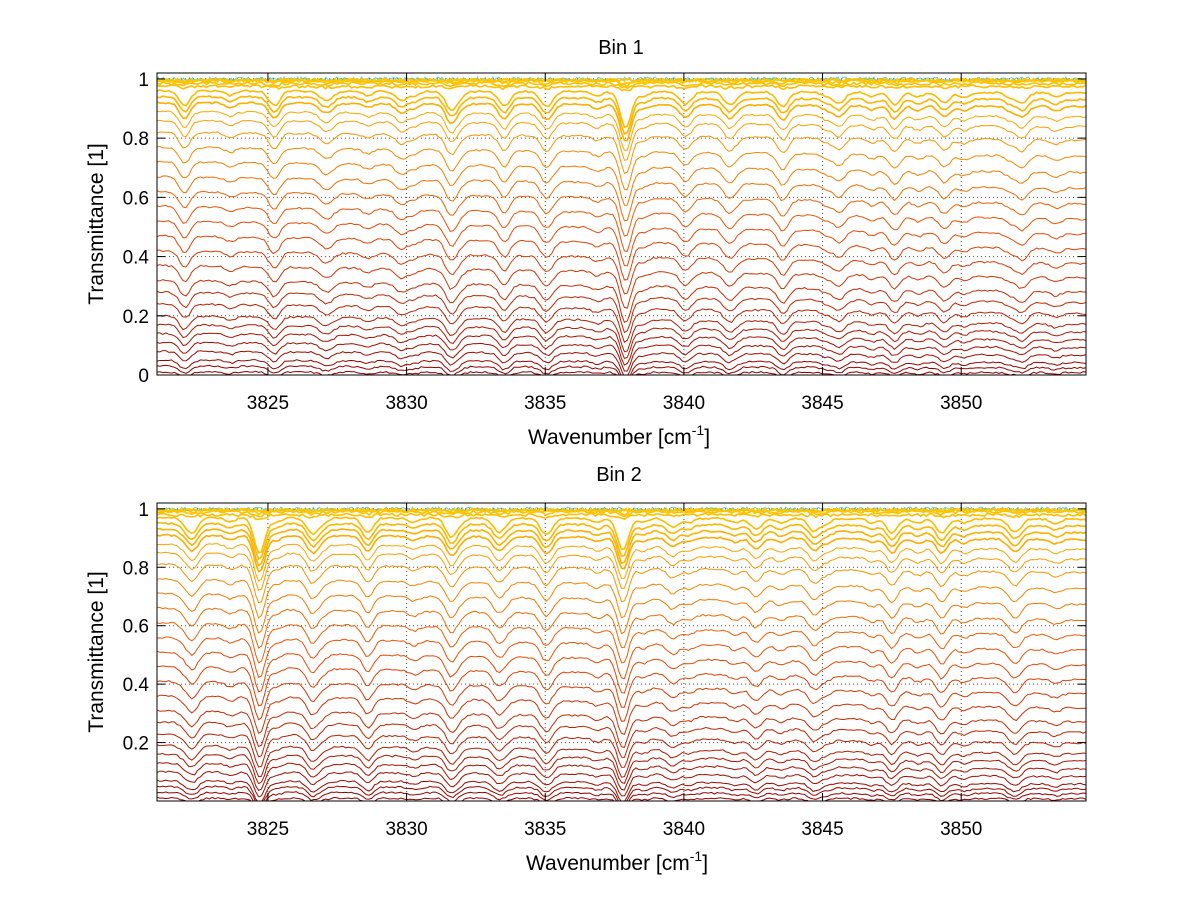 This screenshot has width=1200, height=901. Describe the element at coordinates (136, 568) in the screenshot. I see `y-tick-label: 0.8` at that location.